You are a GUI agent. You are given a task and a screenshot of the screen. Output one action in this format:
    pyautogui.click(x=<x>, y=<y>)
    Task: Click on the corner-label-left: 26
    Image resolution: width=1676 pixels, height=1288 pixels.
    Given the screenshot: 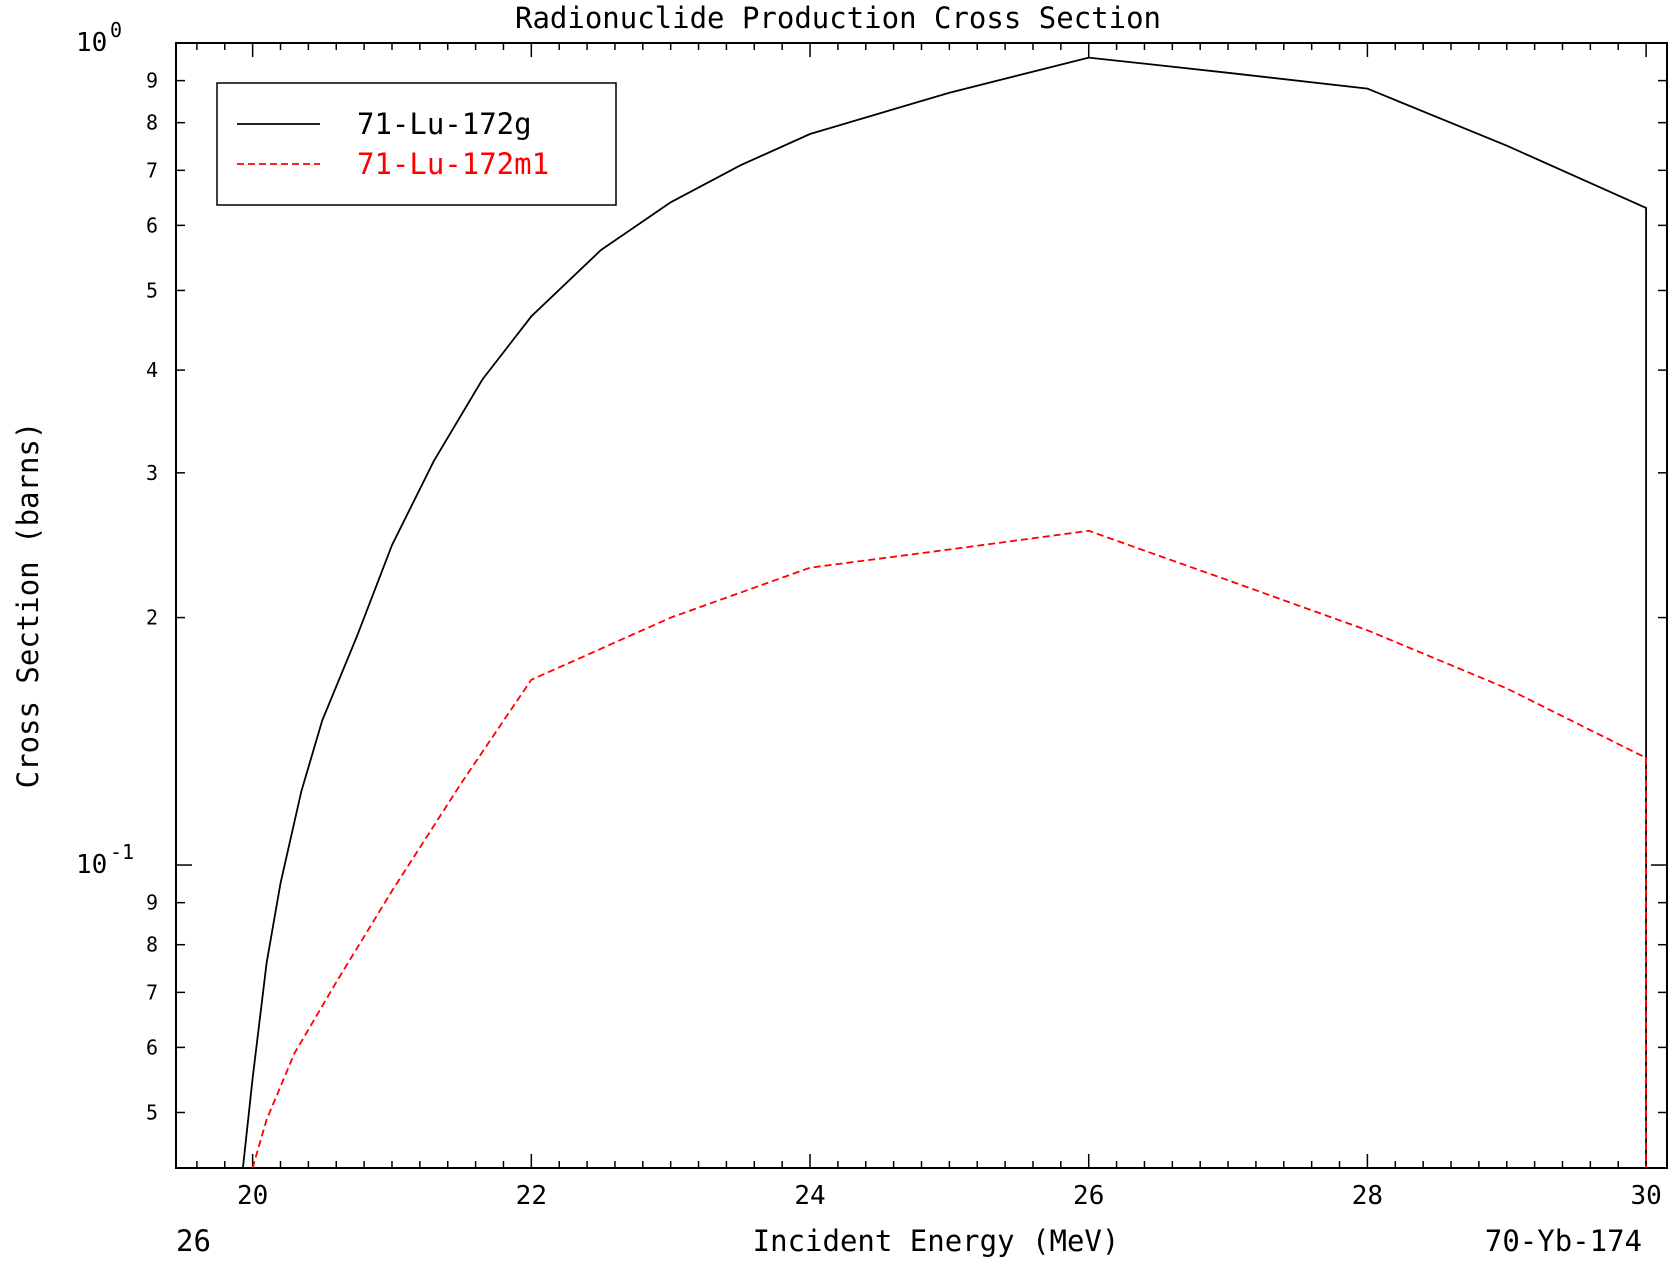 What is the action you would take?
    pyautogui.click(x=193, y=1241)
    